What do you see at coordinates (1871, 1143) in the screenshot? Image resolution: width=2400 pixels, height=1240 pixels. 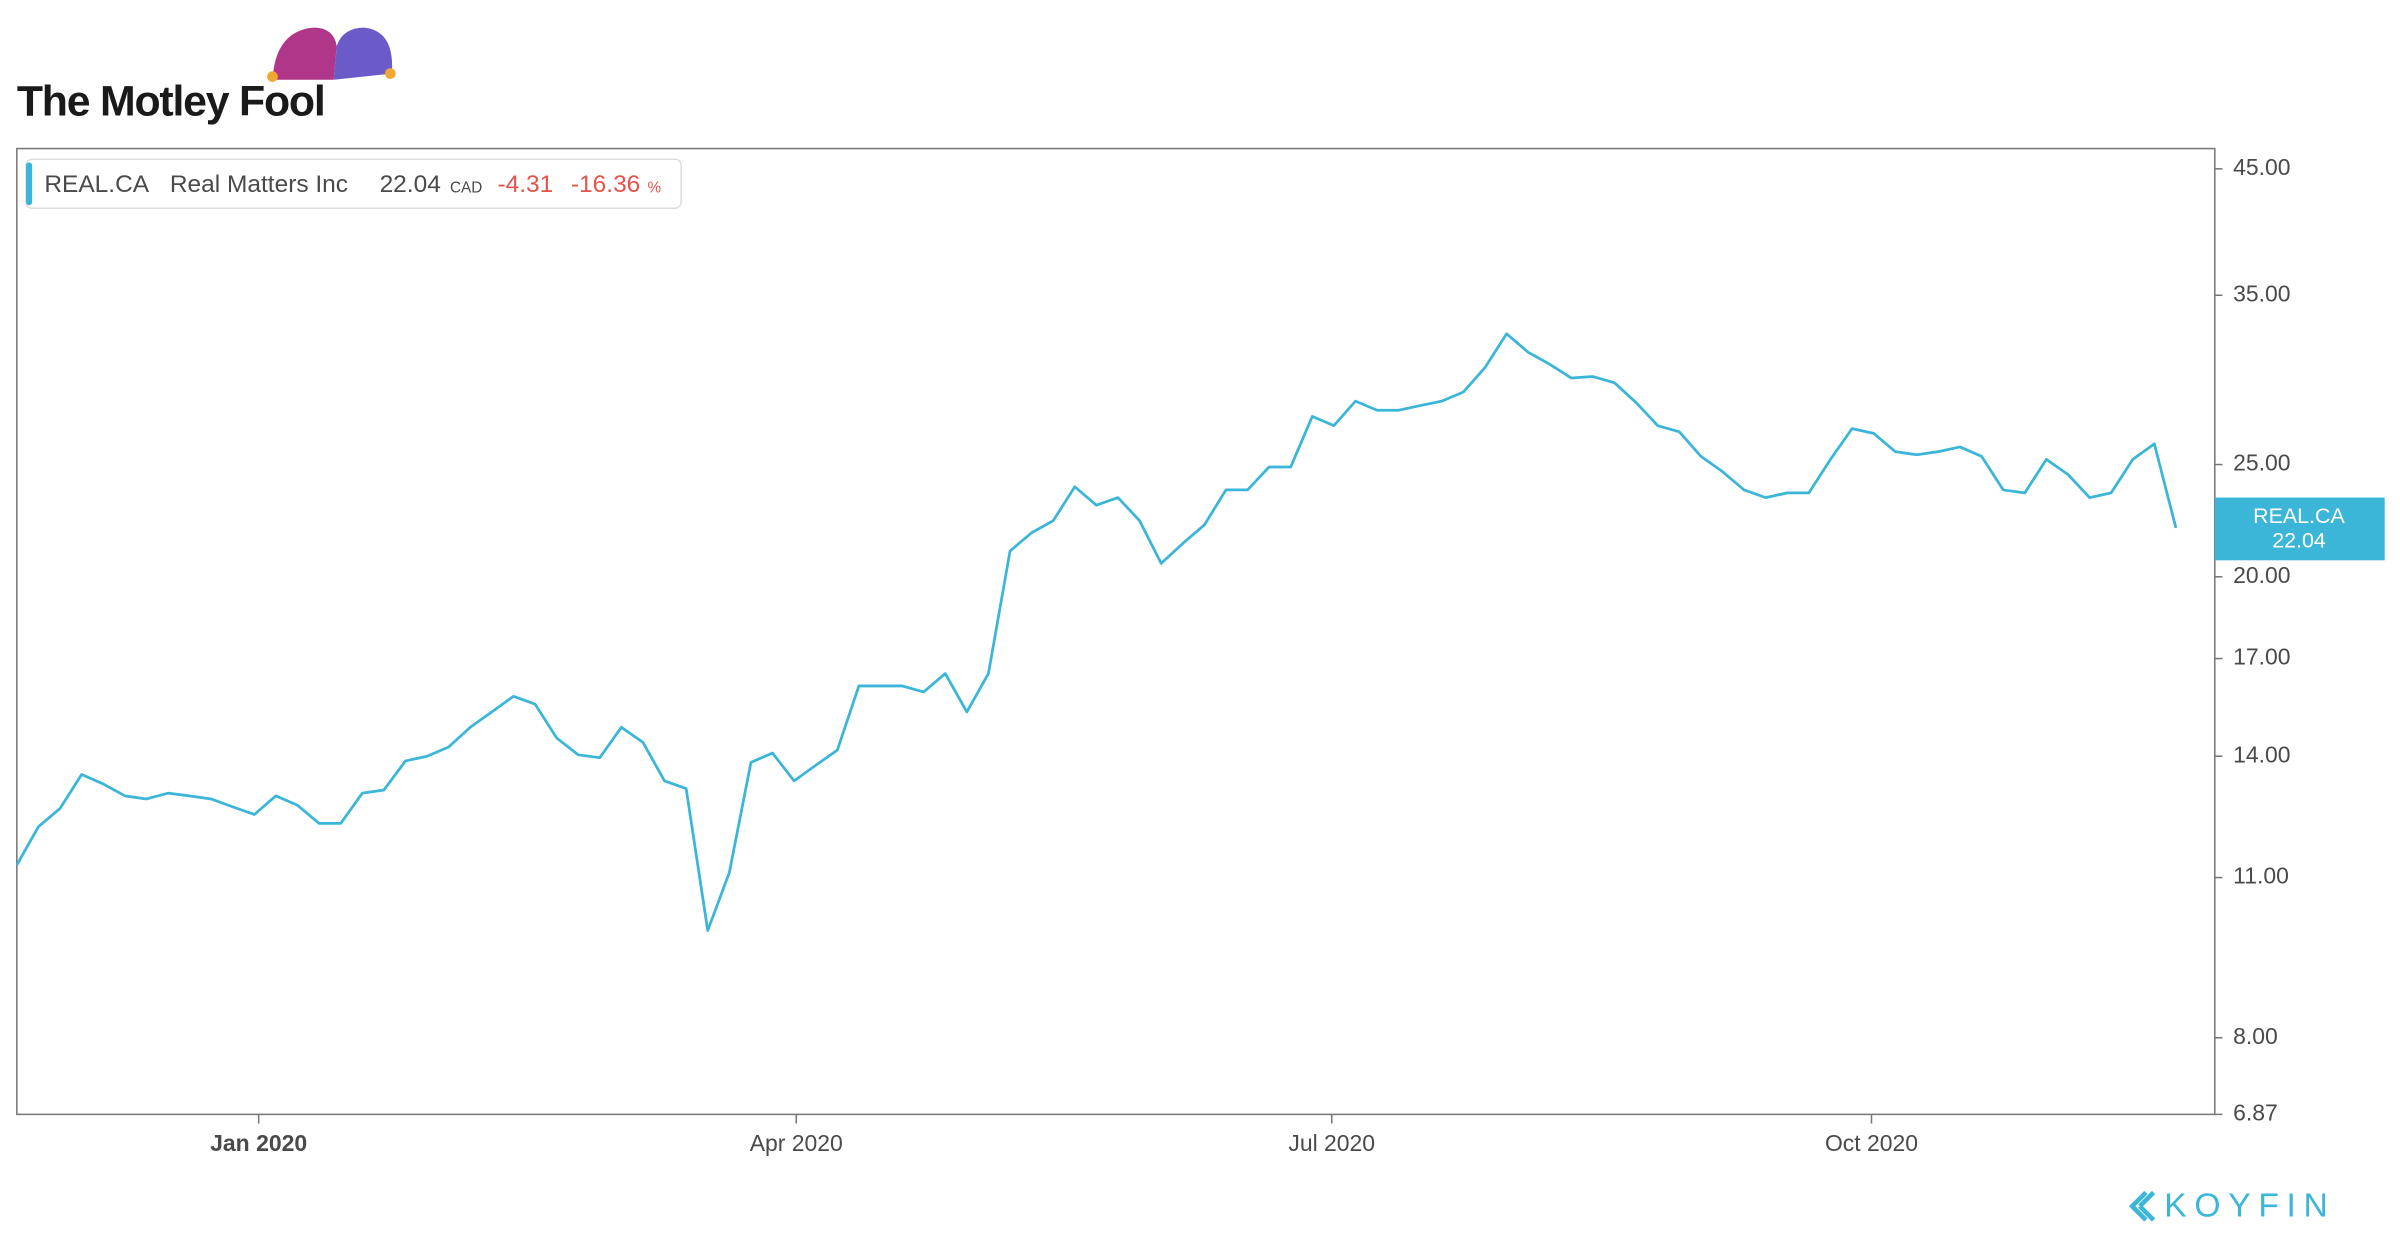 I see `x-tick-label: Oct 2020` at bounding box center [1871, 1143].